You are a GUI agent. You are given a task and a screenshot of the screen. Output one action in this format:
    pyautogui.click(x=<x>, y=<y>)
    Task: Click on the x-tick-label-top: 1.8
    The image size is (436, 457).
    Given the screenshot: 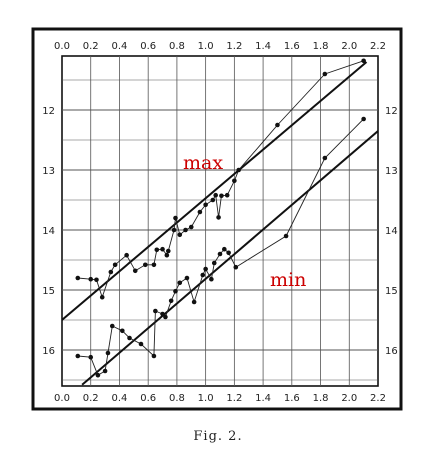 What is the action you would take?
    pyautogui.click(x=321, y=46)
    